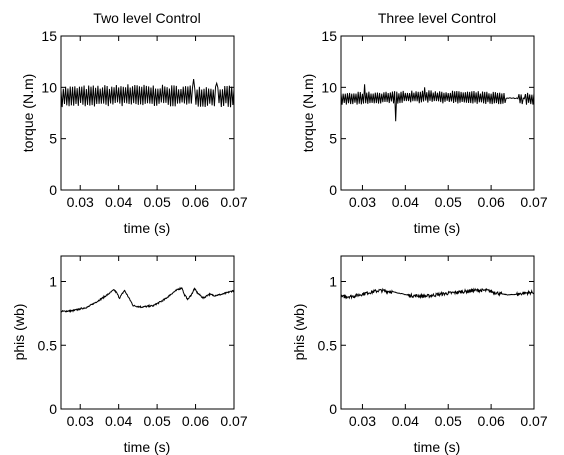 Image resolution: width=564 pixels, height=455 pixels. Describe the element at coordinates (146, 18) in the screenshot. I see `panel-title: Two level Control` at that location.